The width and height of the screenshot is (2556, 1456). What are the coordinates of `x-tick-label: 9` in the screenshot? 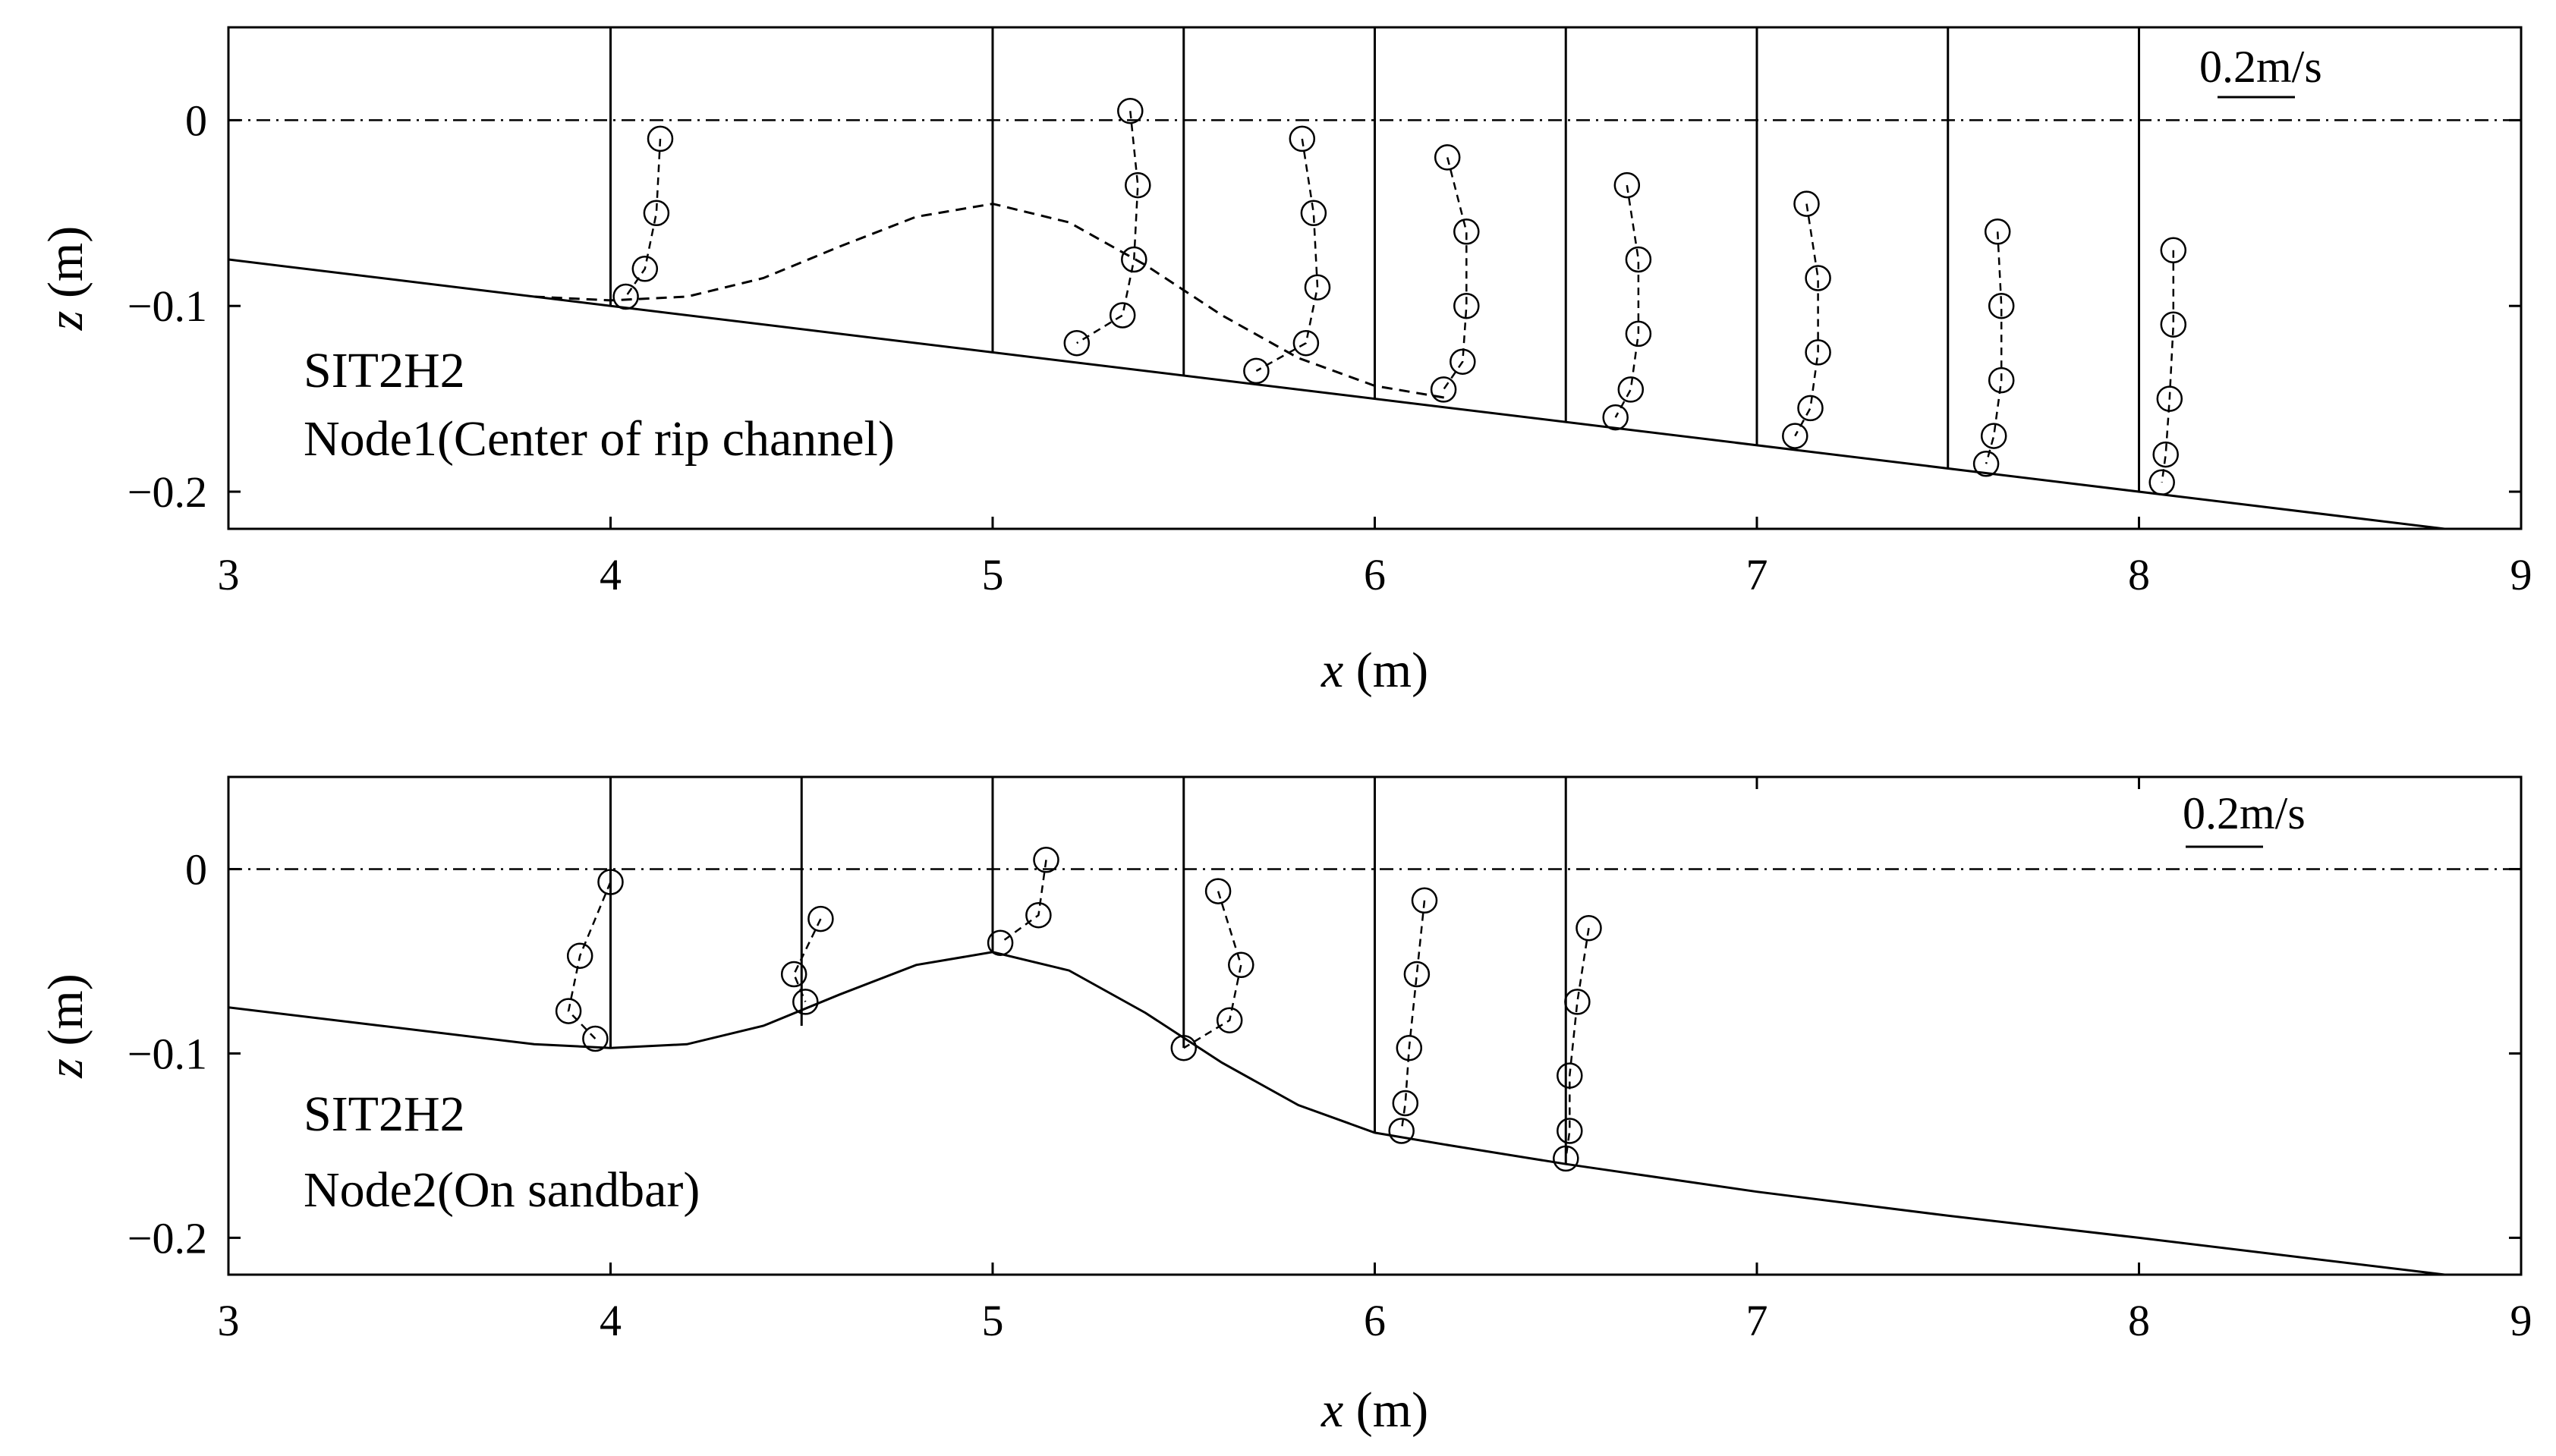 It's located at (2521, 574).